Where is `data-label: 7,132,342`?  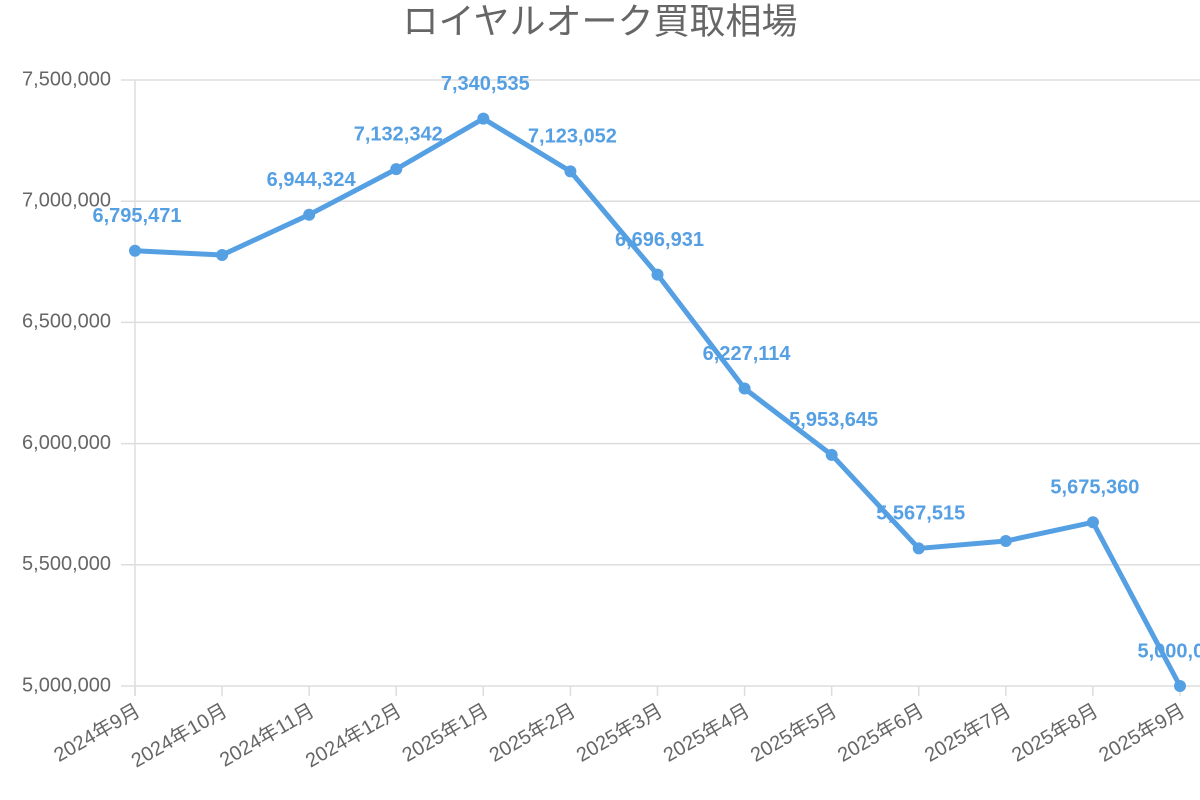
data-label: 7,132,342 is located at coordinates (398, 134).